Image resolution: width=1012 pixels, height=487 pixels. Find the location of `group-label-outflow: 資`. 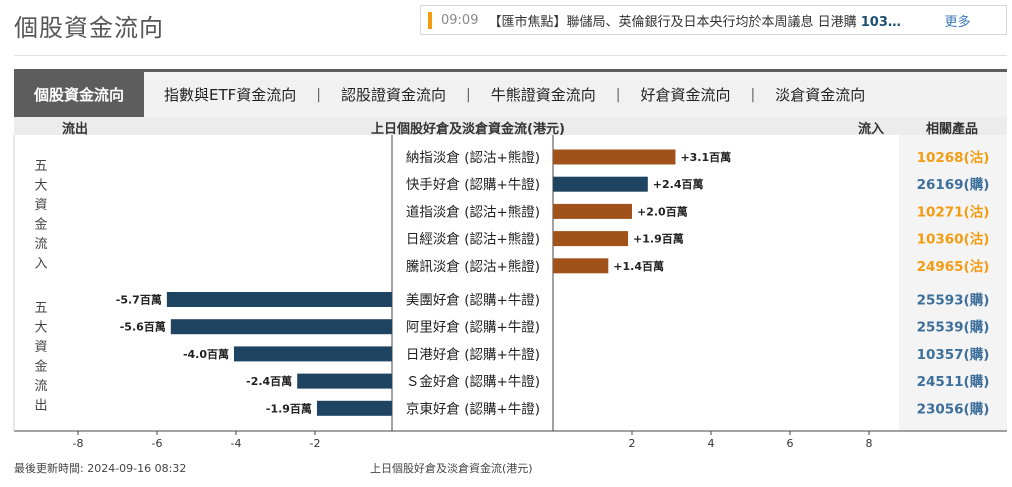

group-label-outflow: 資 is located at coordinates (40, 347).